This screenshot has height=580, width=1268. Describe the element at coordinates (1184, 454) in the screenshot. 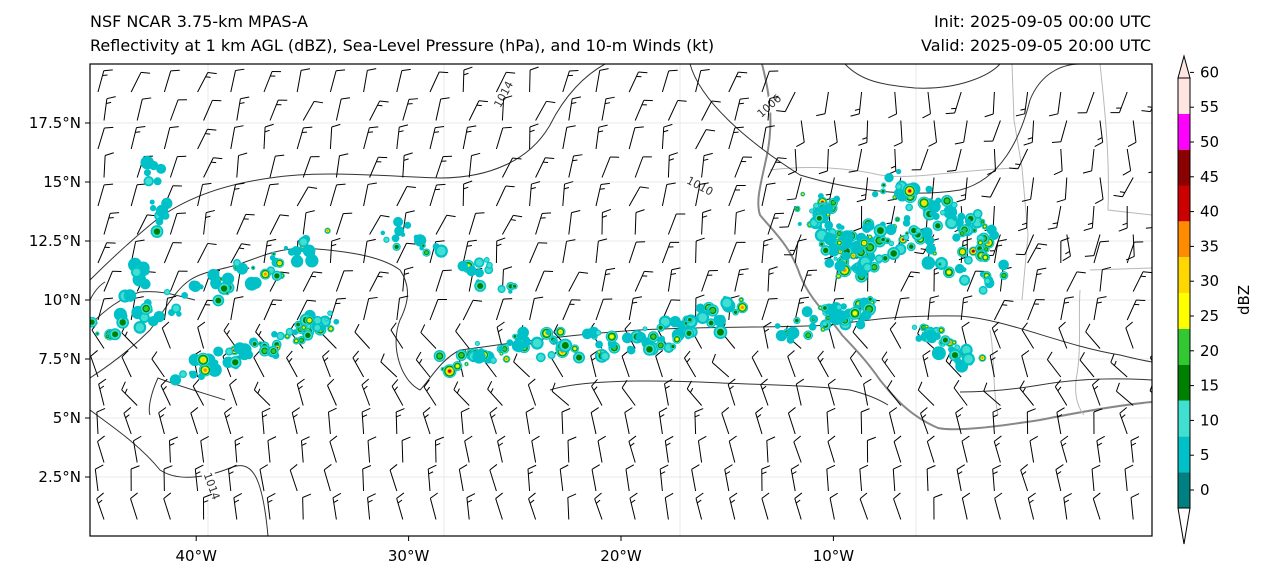

I see `colorbar-swatch` at that location.